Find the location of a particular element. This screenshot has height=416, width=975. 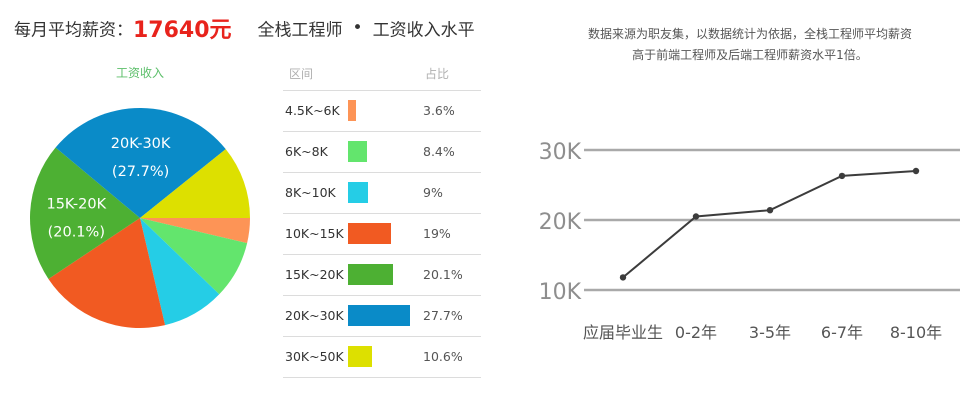

pie-slice-8K~10K is located at coordinates (180, 272).